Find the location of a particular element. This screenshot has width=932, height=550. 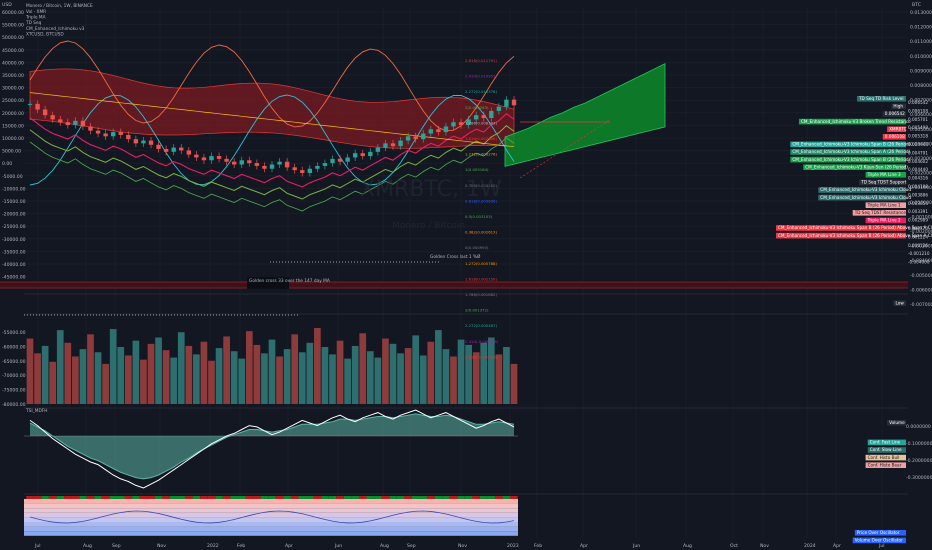

right-axis-tick: -0.1000000 is located at coordinates (919, 444).